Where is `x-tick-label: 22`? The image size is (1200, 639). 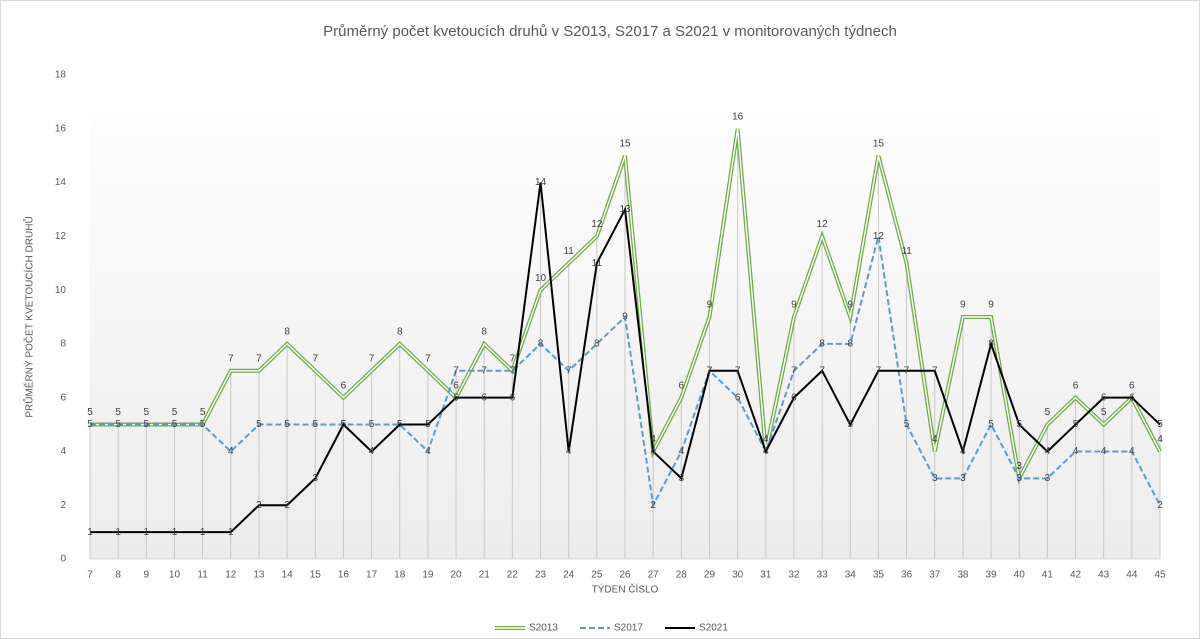 x-tick-label: 22 is located at coordinates (513, 575).